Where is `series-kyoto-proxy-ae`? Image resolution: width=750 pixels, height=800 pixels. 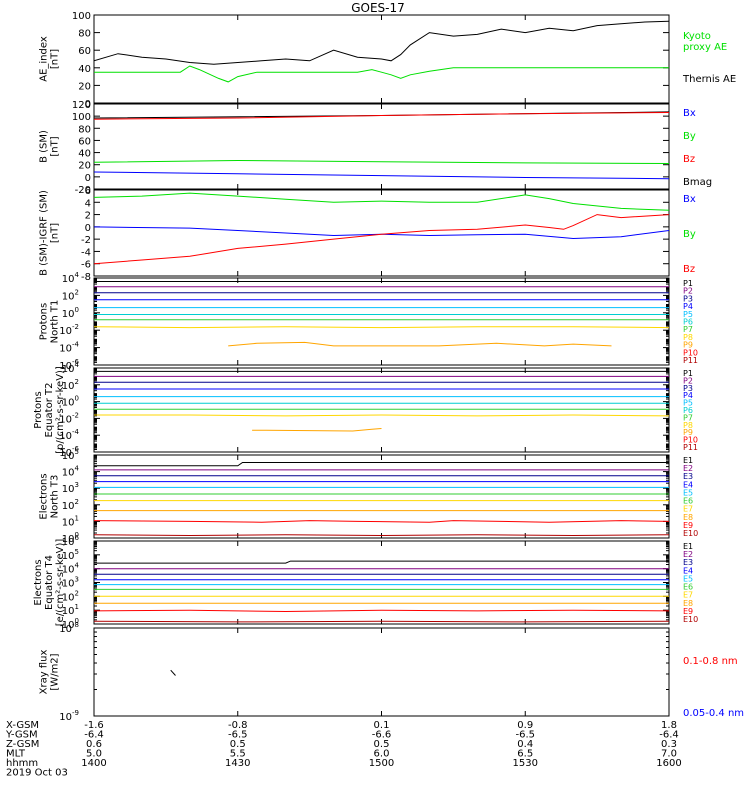 series-kyoto-proxy-ae is located at coordinates (381, 74).